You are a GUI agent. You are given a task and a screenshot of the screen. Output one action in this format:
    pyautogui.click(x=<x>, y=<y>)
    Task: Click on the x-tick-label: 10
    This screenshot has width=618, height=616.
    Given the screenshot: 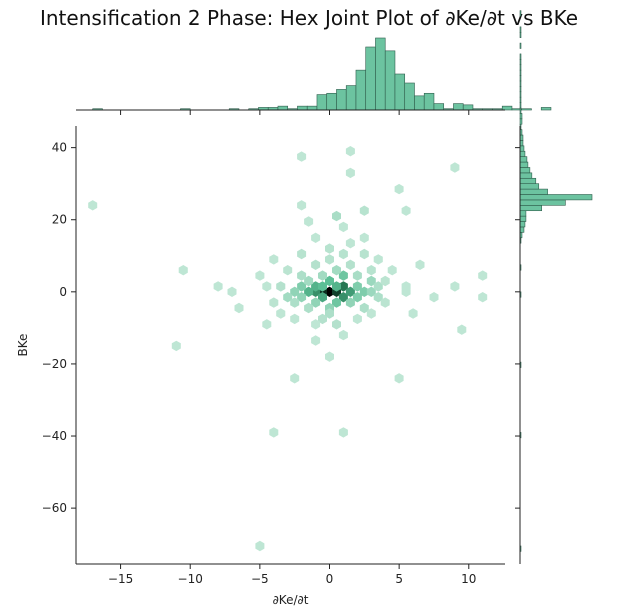 What is the action you would take?
    pyautogui.click(x=468, y=579)
    